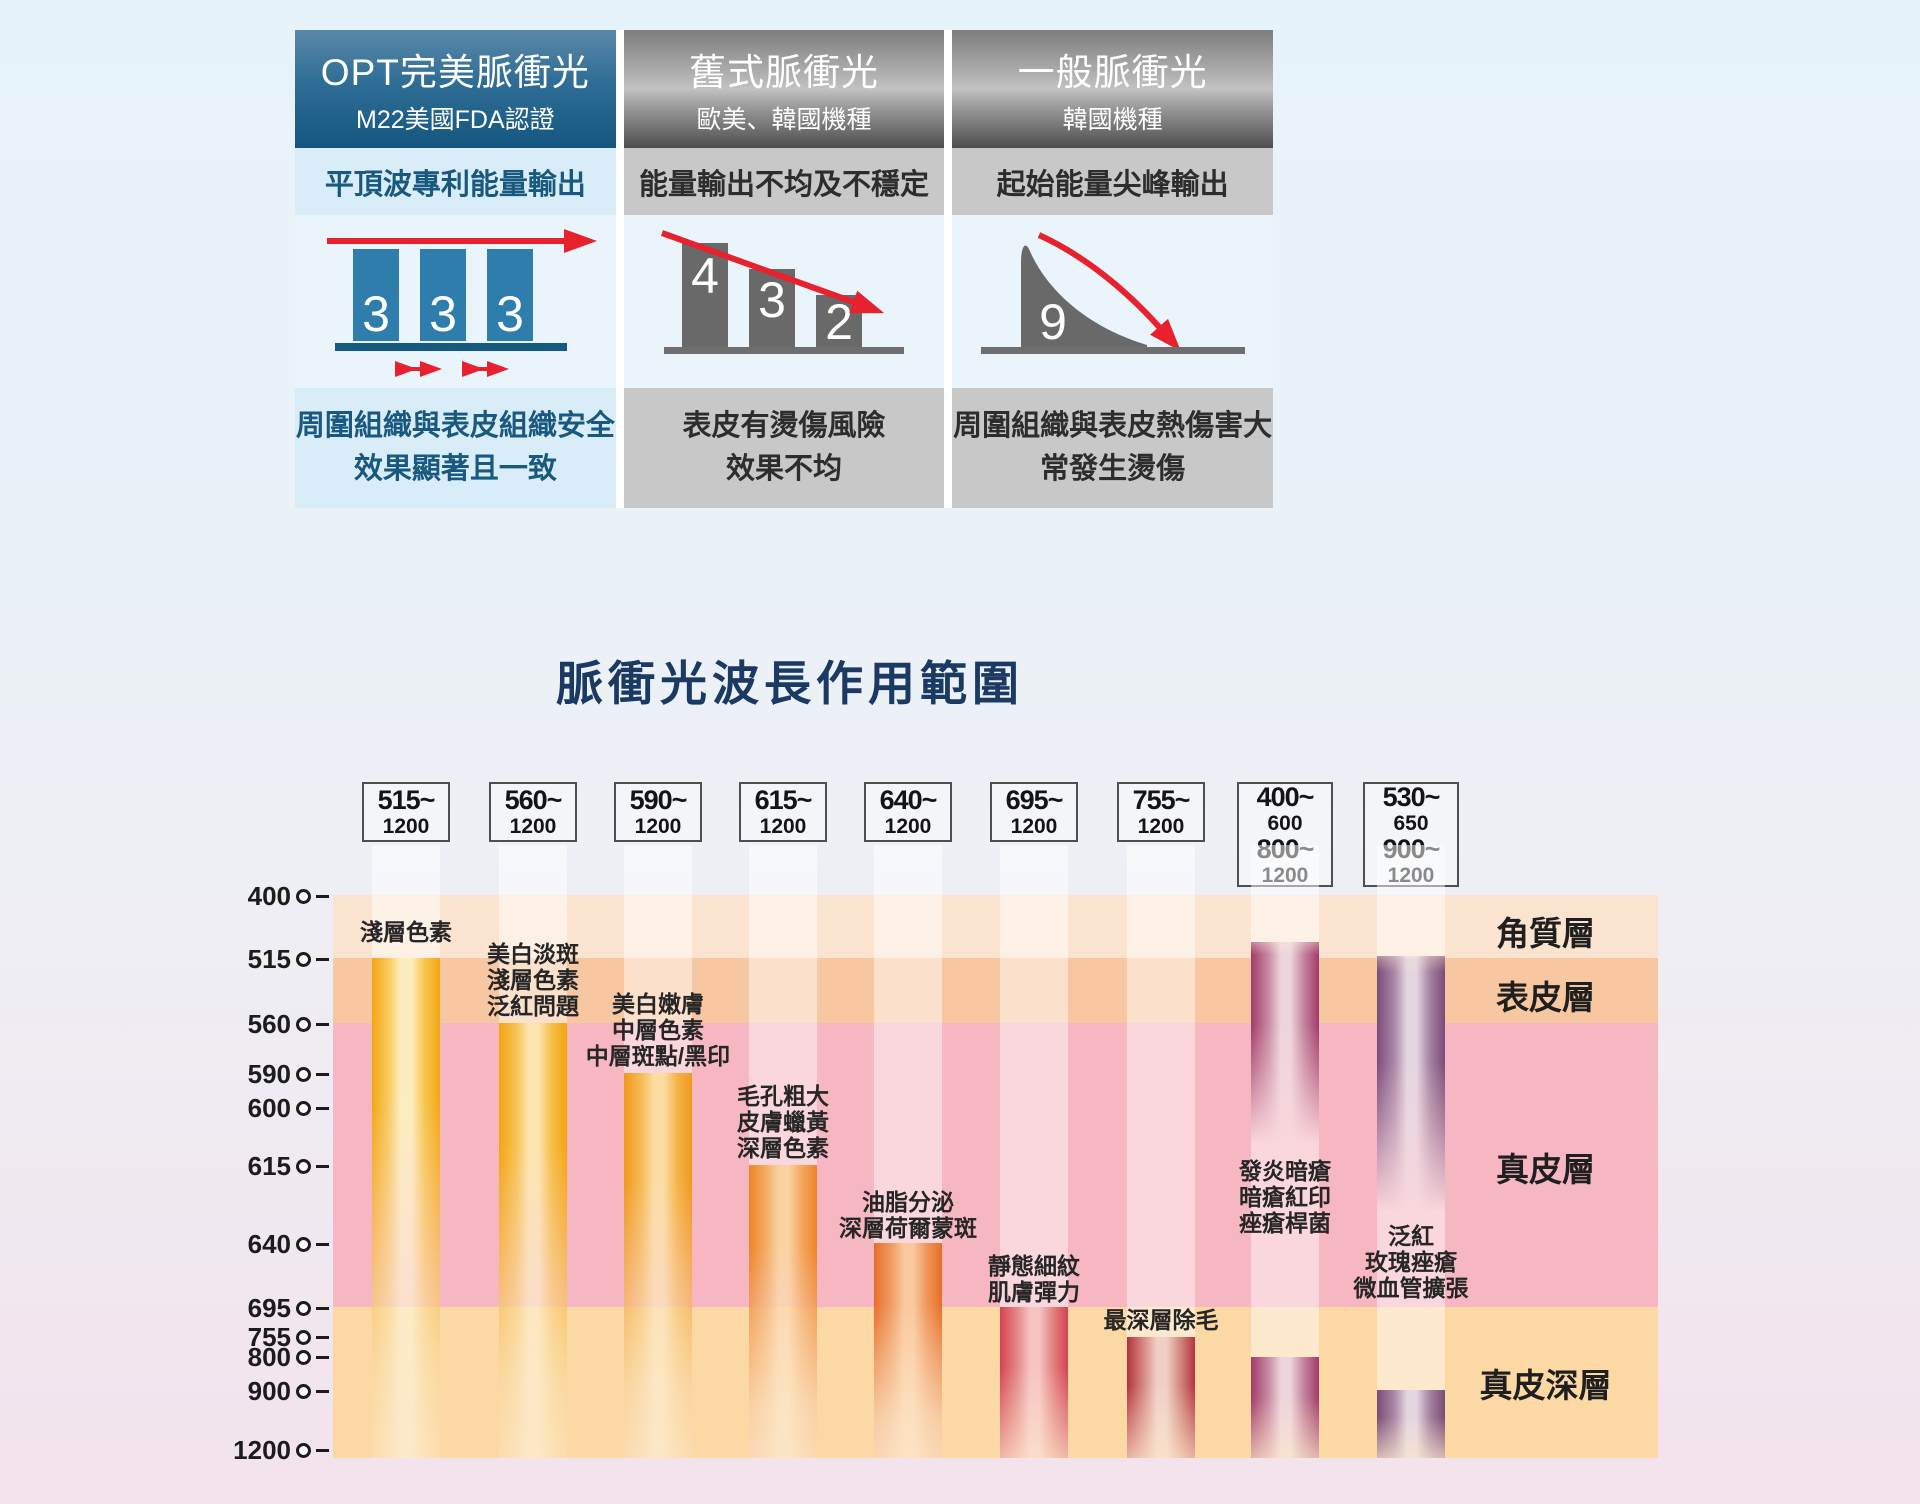 The width and height of the screenshot is (1920, 1504). I want to click on result-line: 效果顯著且一致, so click(455, 469).